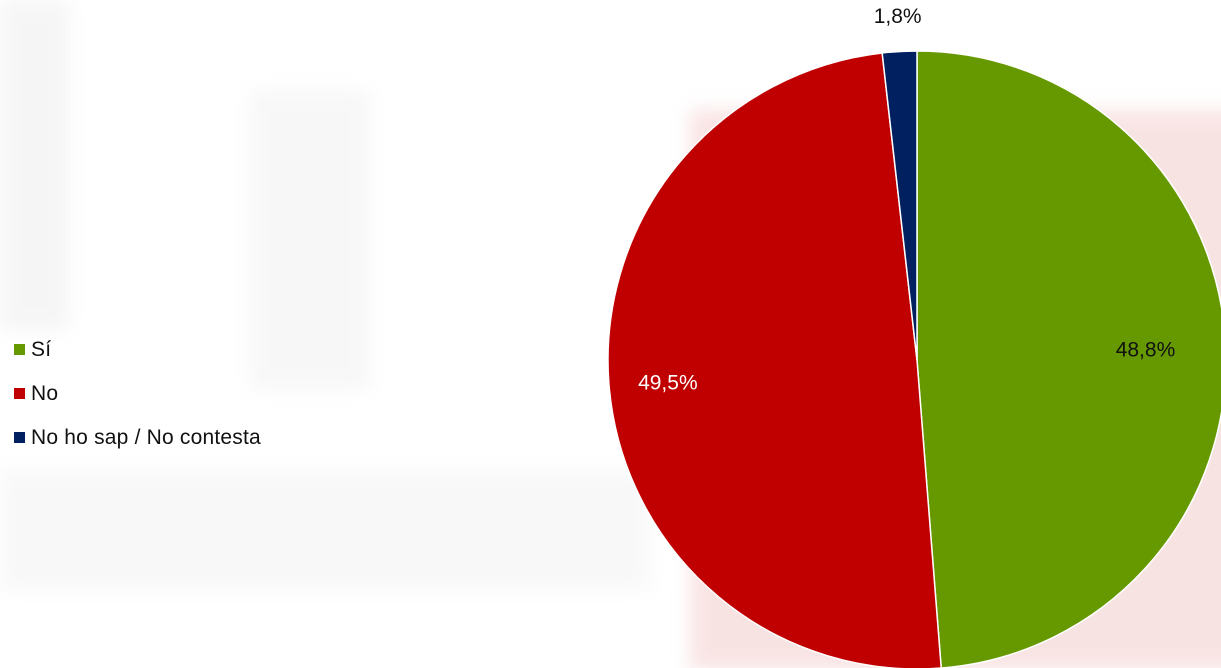 Image resolution: width=1221 pixels, height=668 pixels. Describe the element at coordinates (45, 393) in the screenshot. I see `legend-label: No` at that location.